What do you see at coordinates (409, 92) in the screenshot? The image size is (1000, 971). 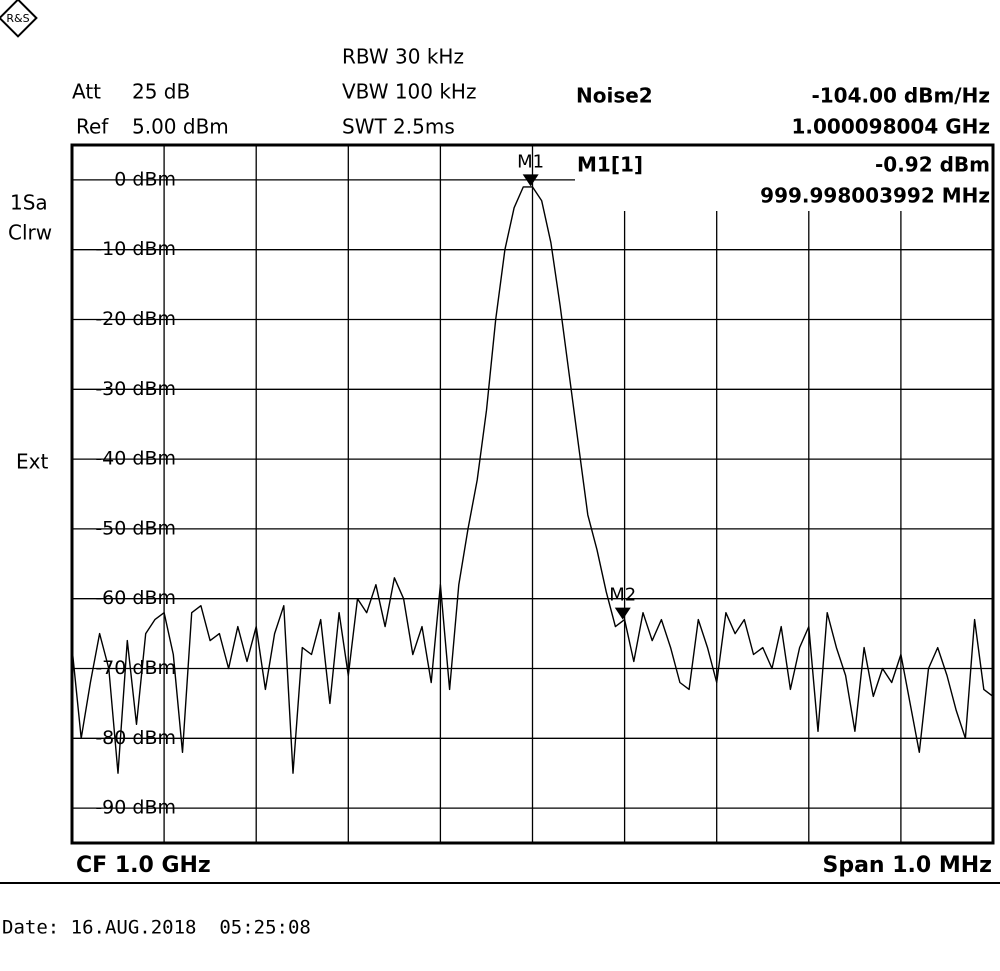 I see `vbw: VBW 100 kHz` at bounding box center [409, 92].